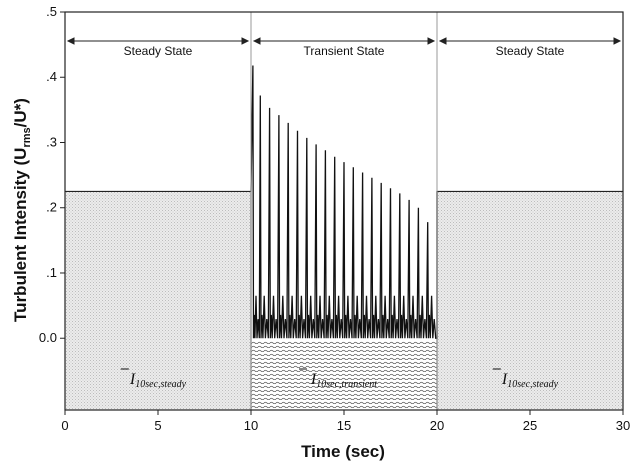 The width and height of the screenshot is (636, 462). I want to click on steady-state-area-left, so click(158, 300).